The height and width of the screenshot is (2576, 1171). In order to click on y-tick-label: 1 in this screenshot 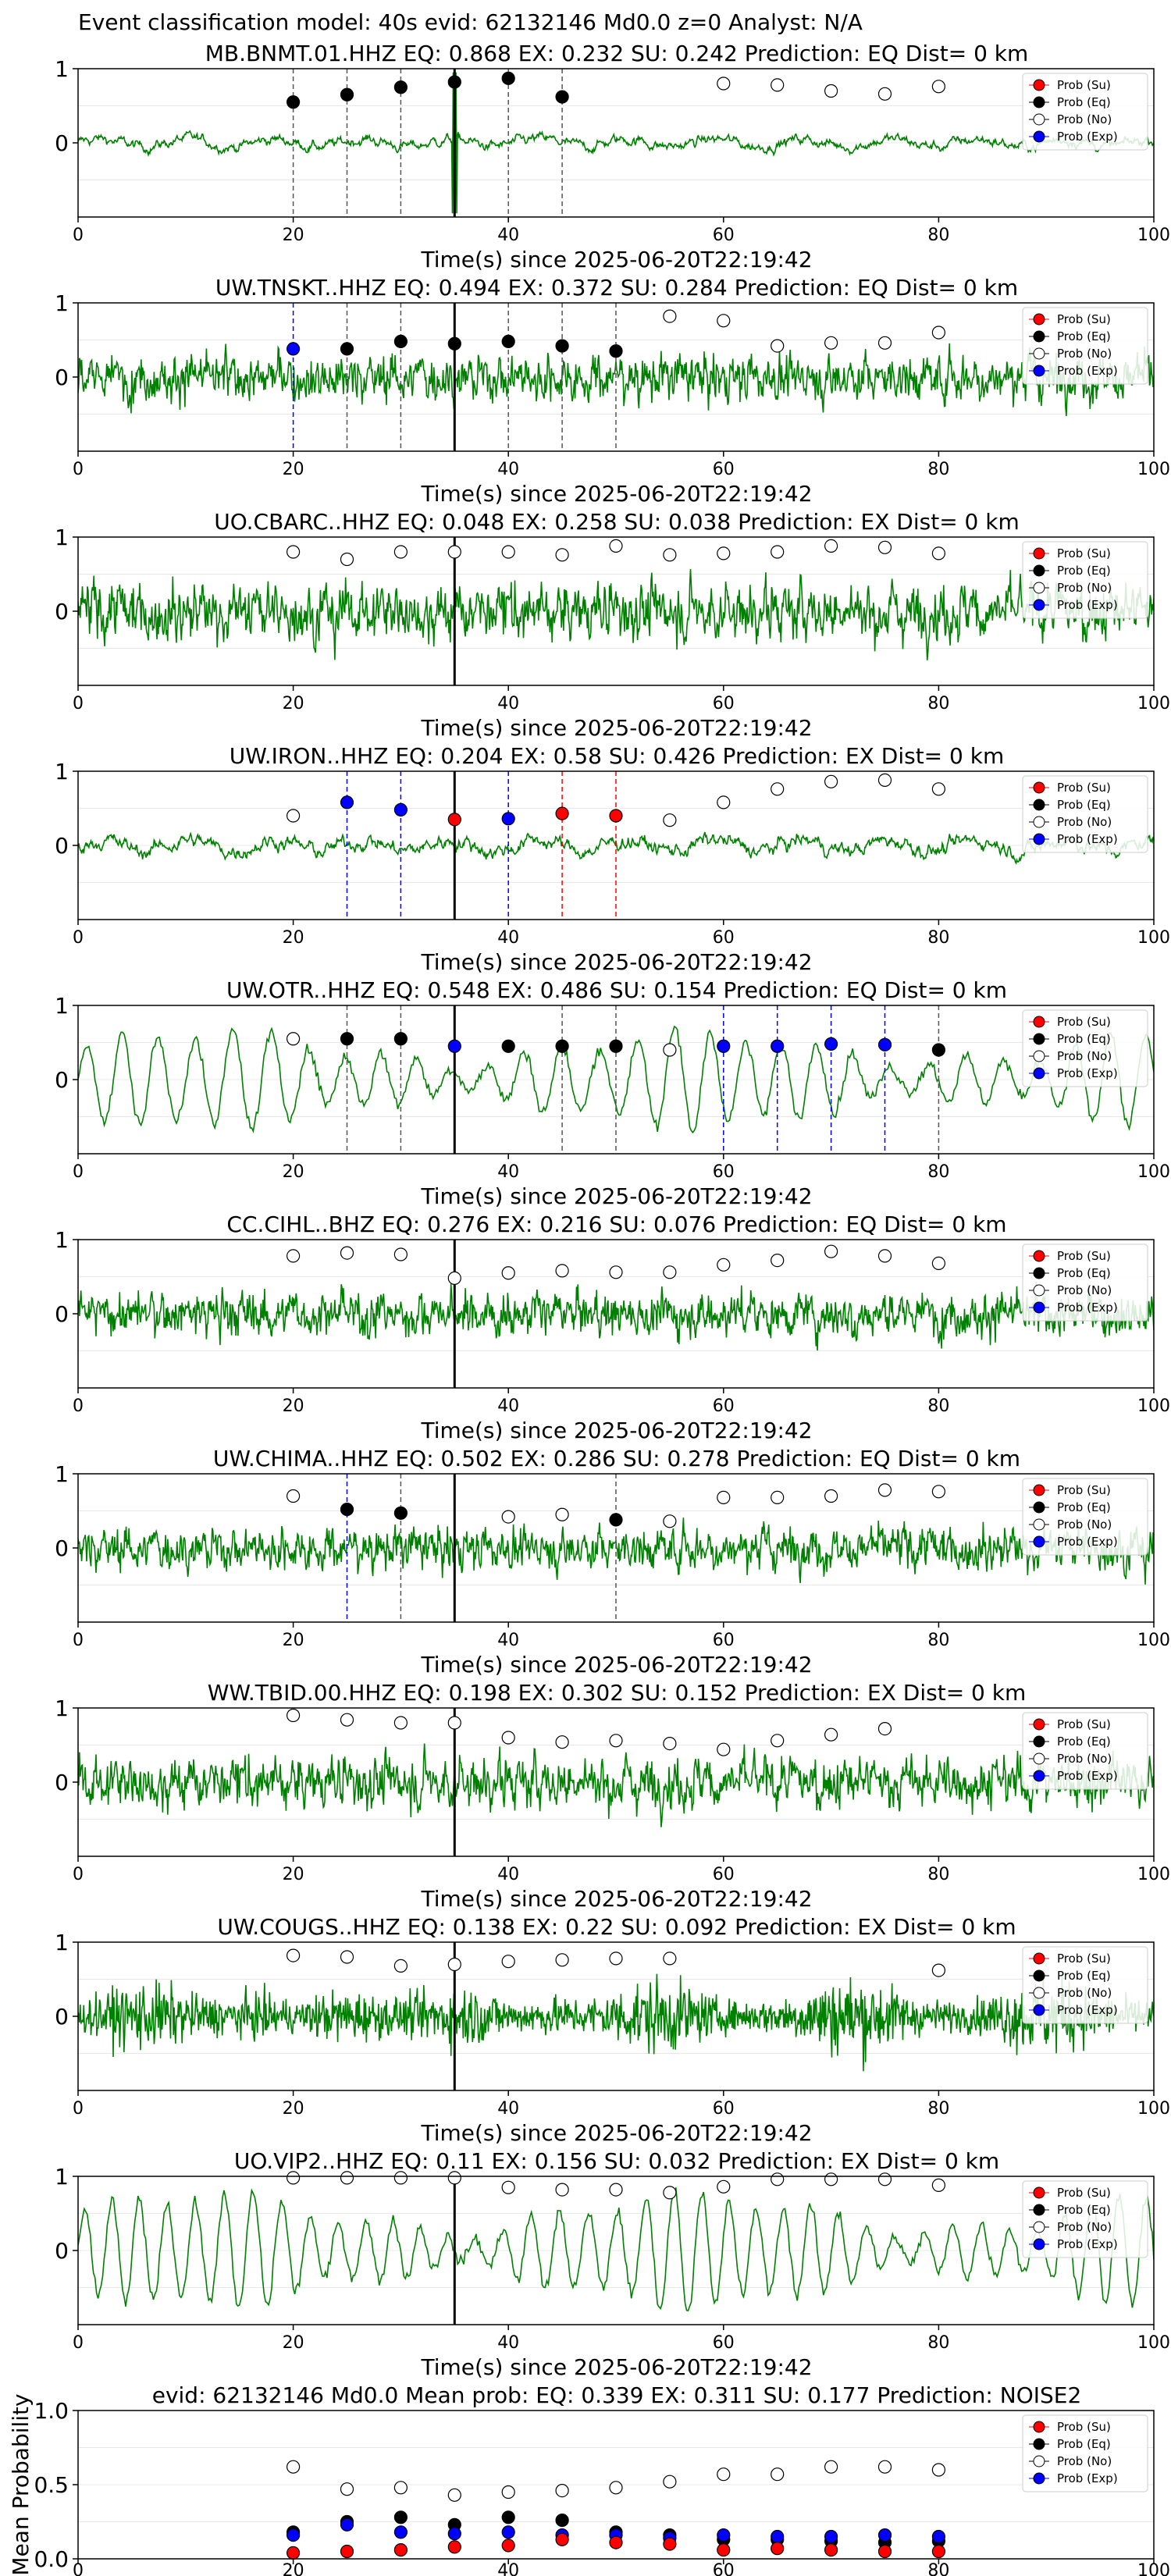, I will do `click(62, 537)`.